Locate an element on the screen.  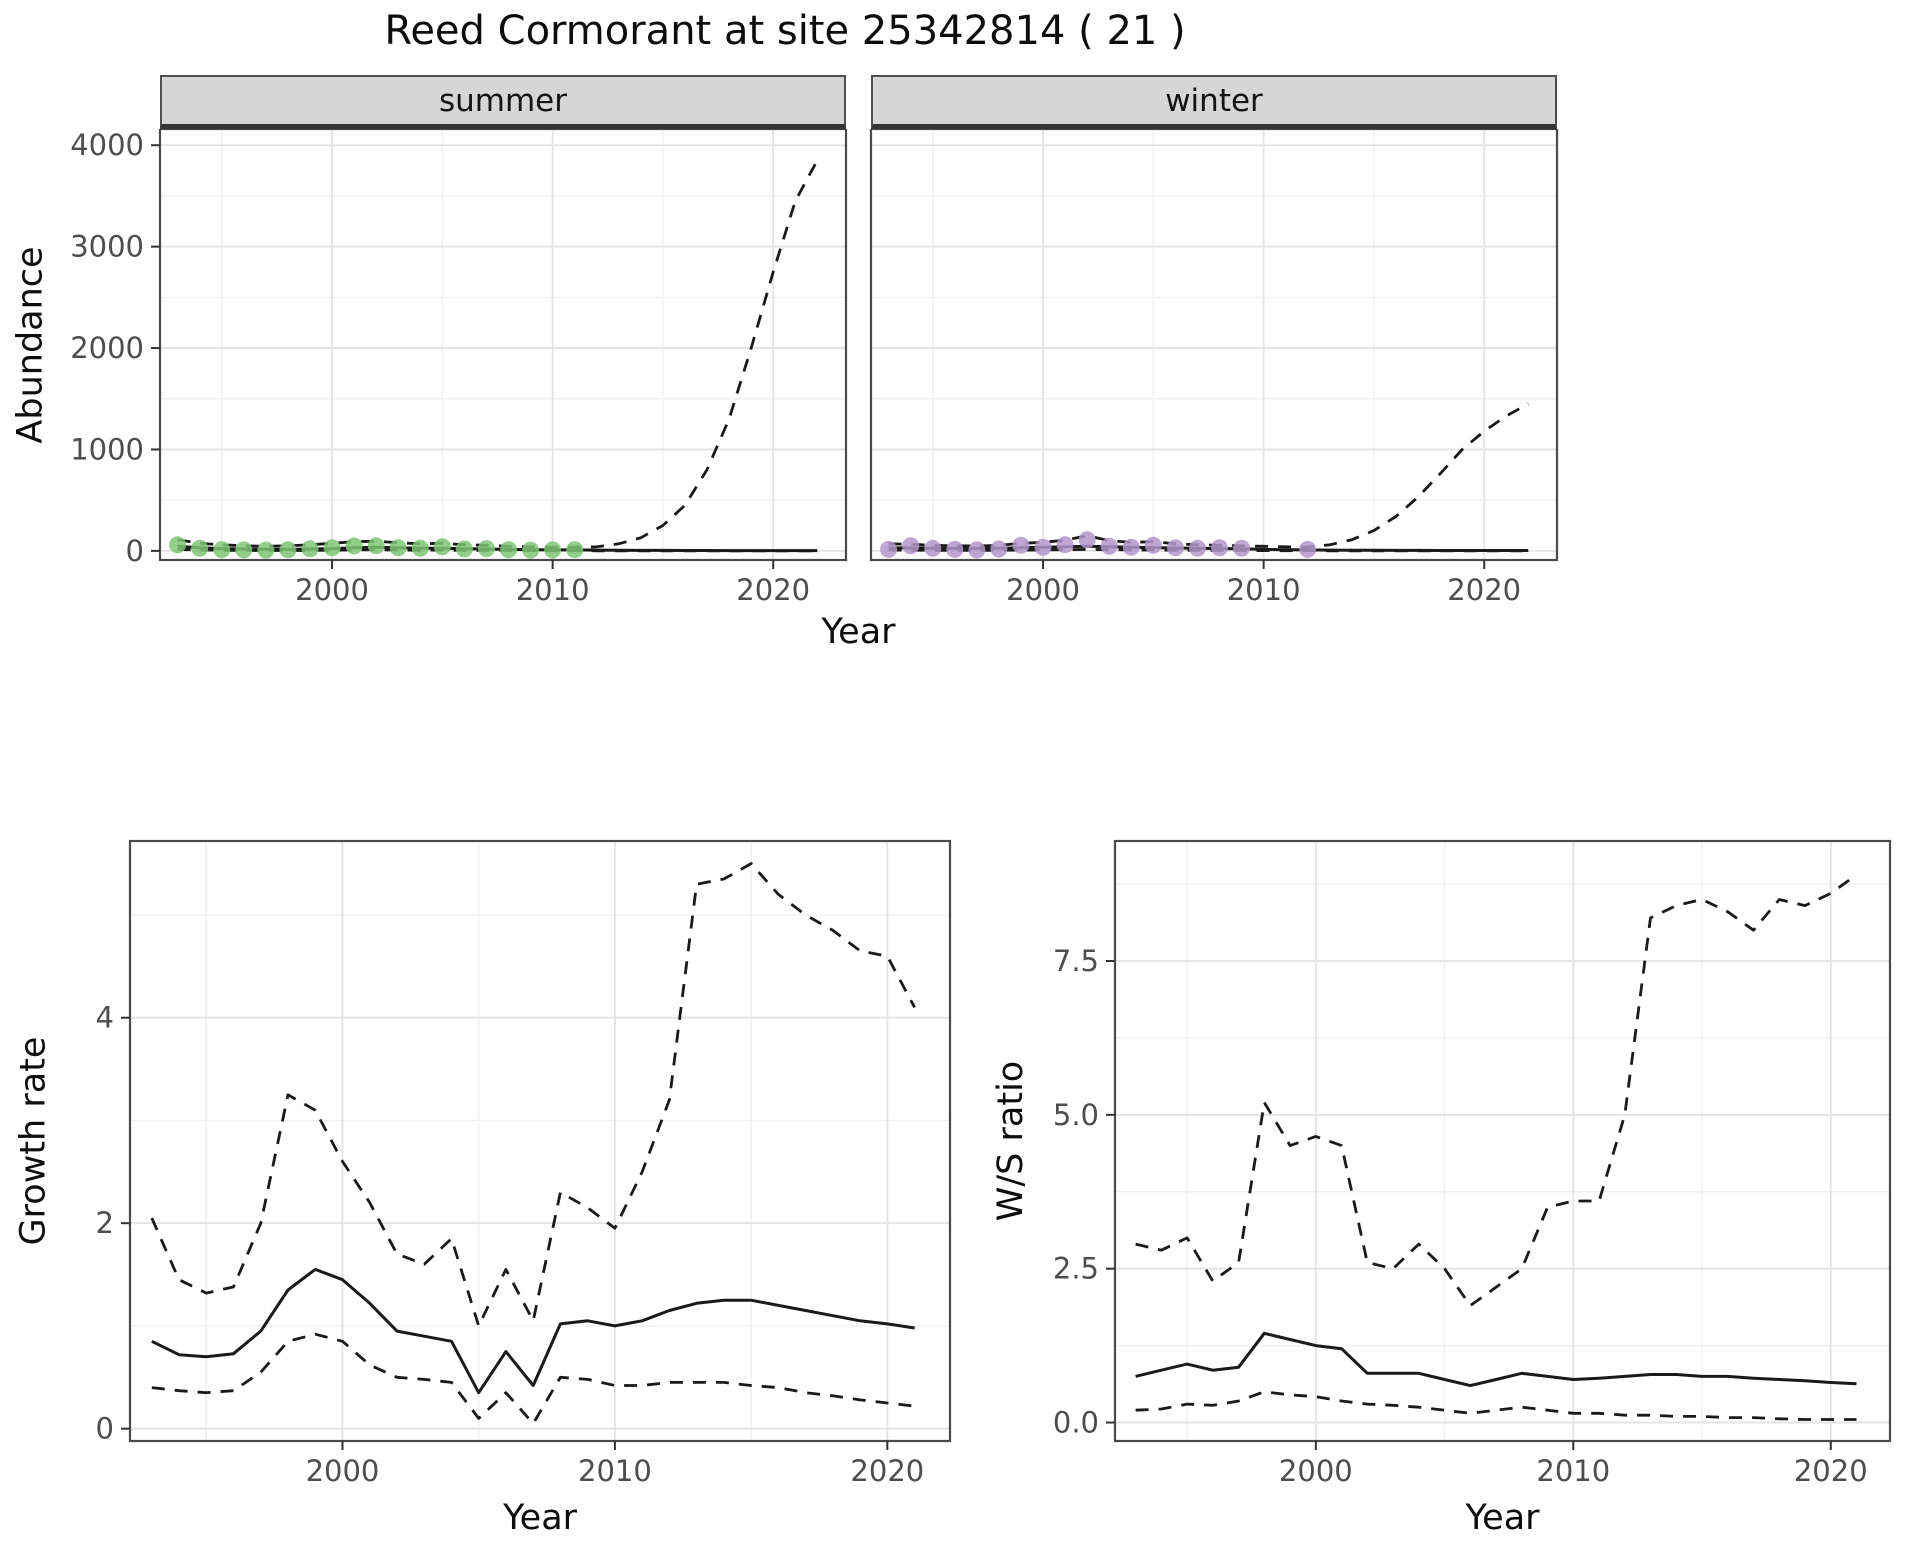
plot-panel: 2000 2010 2020 is located at coordinates (1214, 368).